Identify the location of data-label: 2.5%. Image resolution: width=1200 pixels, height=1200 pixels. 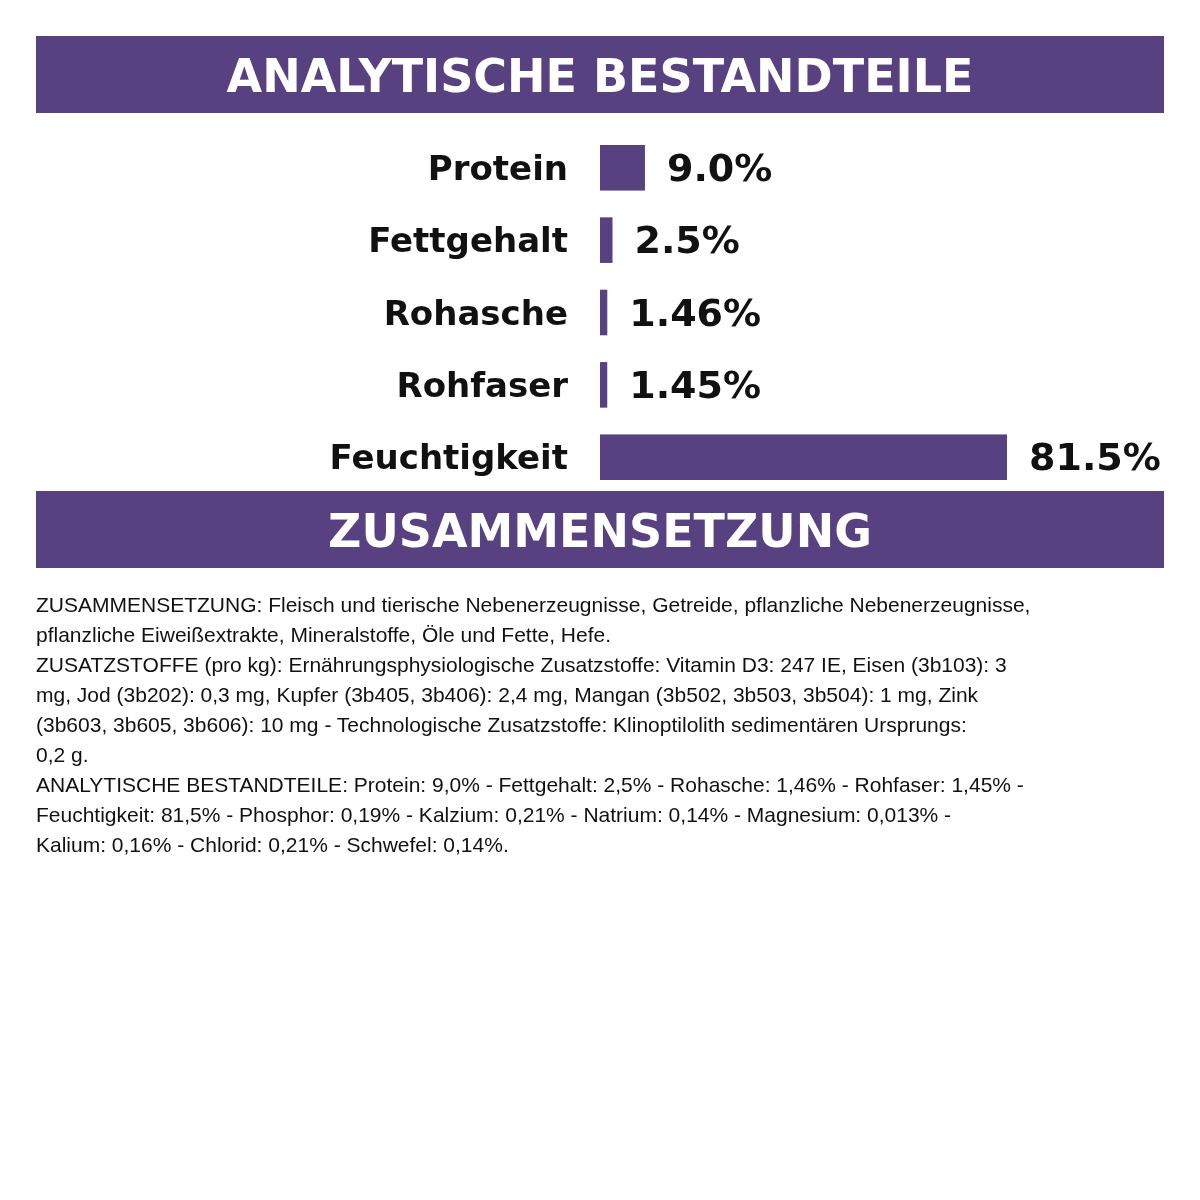
(687, 240).